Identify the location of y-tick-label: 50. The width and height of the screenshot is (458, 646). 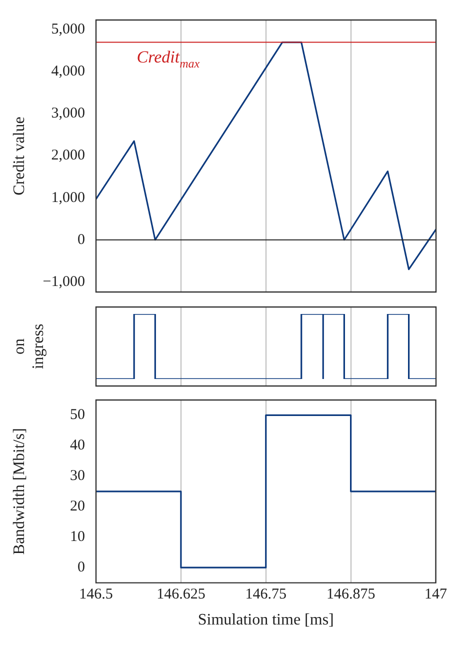
(77, 415).